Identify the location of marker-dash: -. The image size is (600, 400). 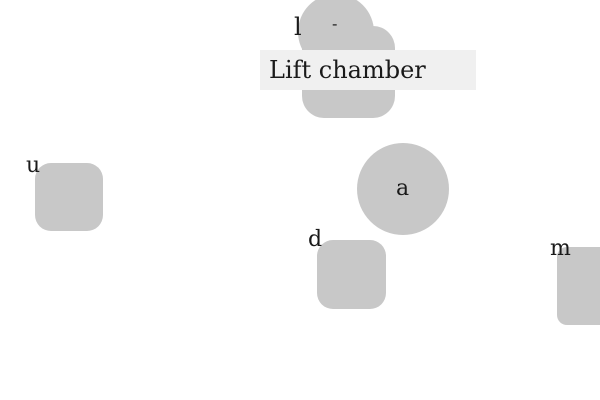
(335, 23).